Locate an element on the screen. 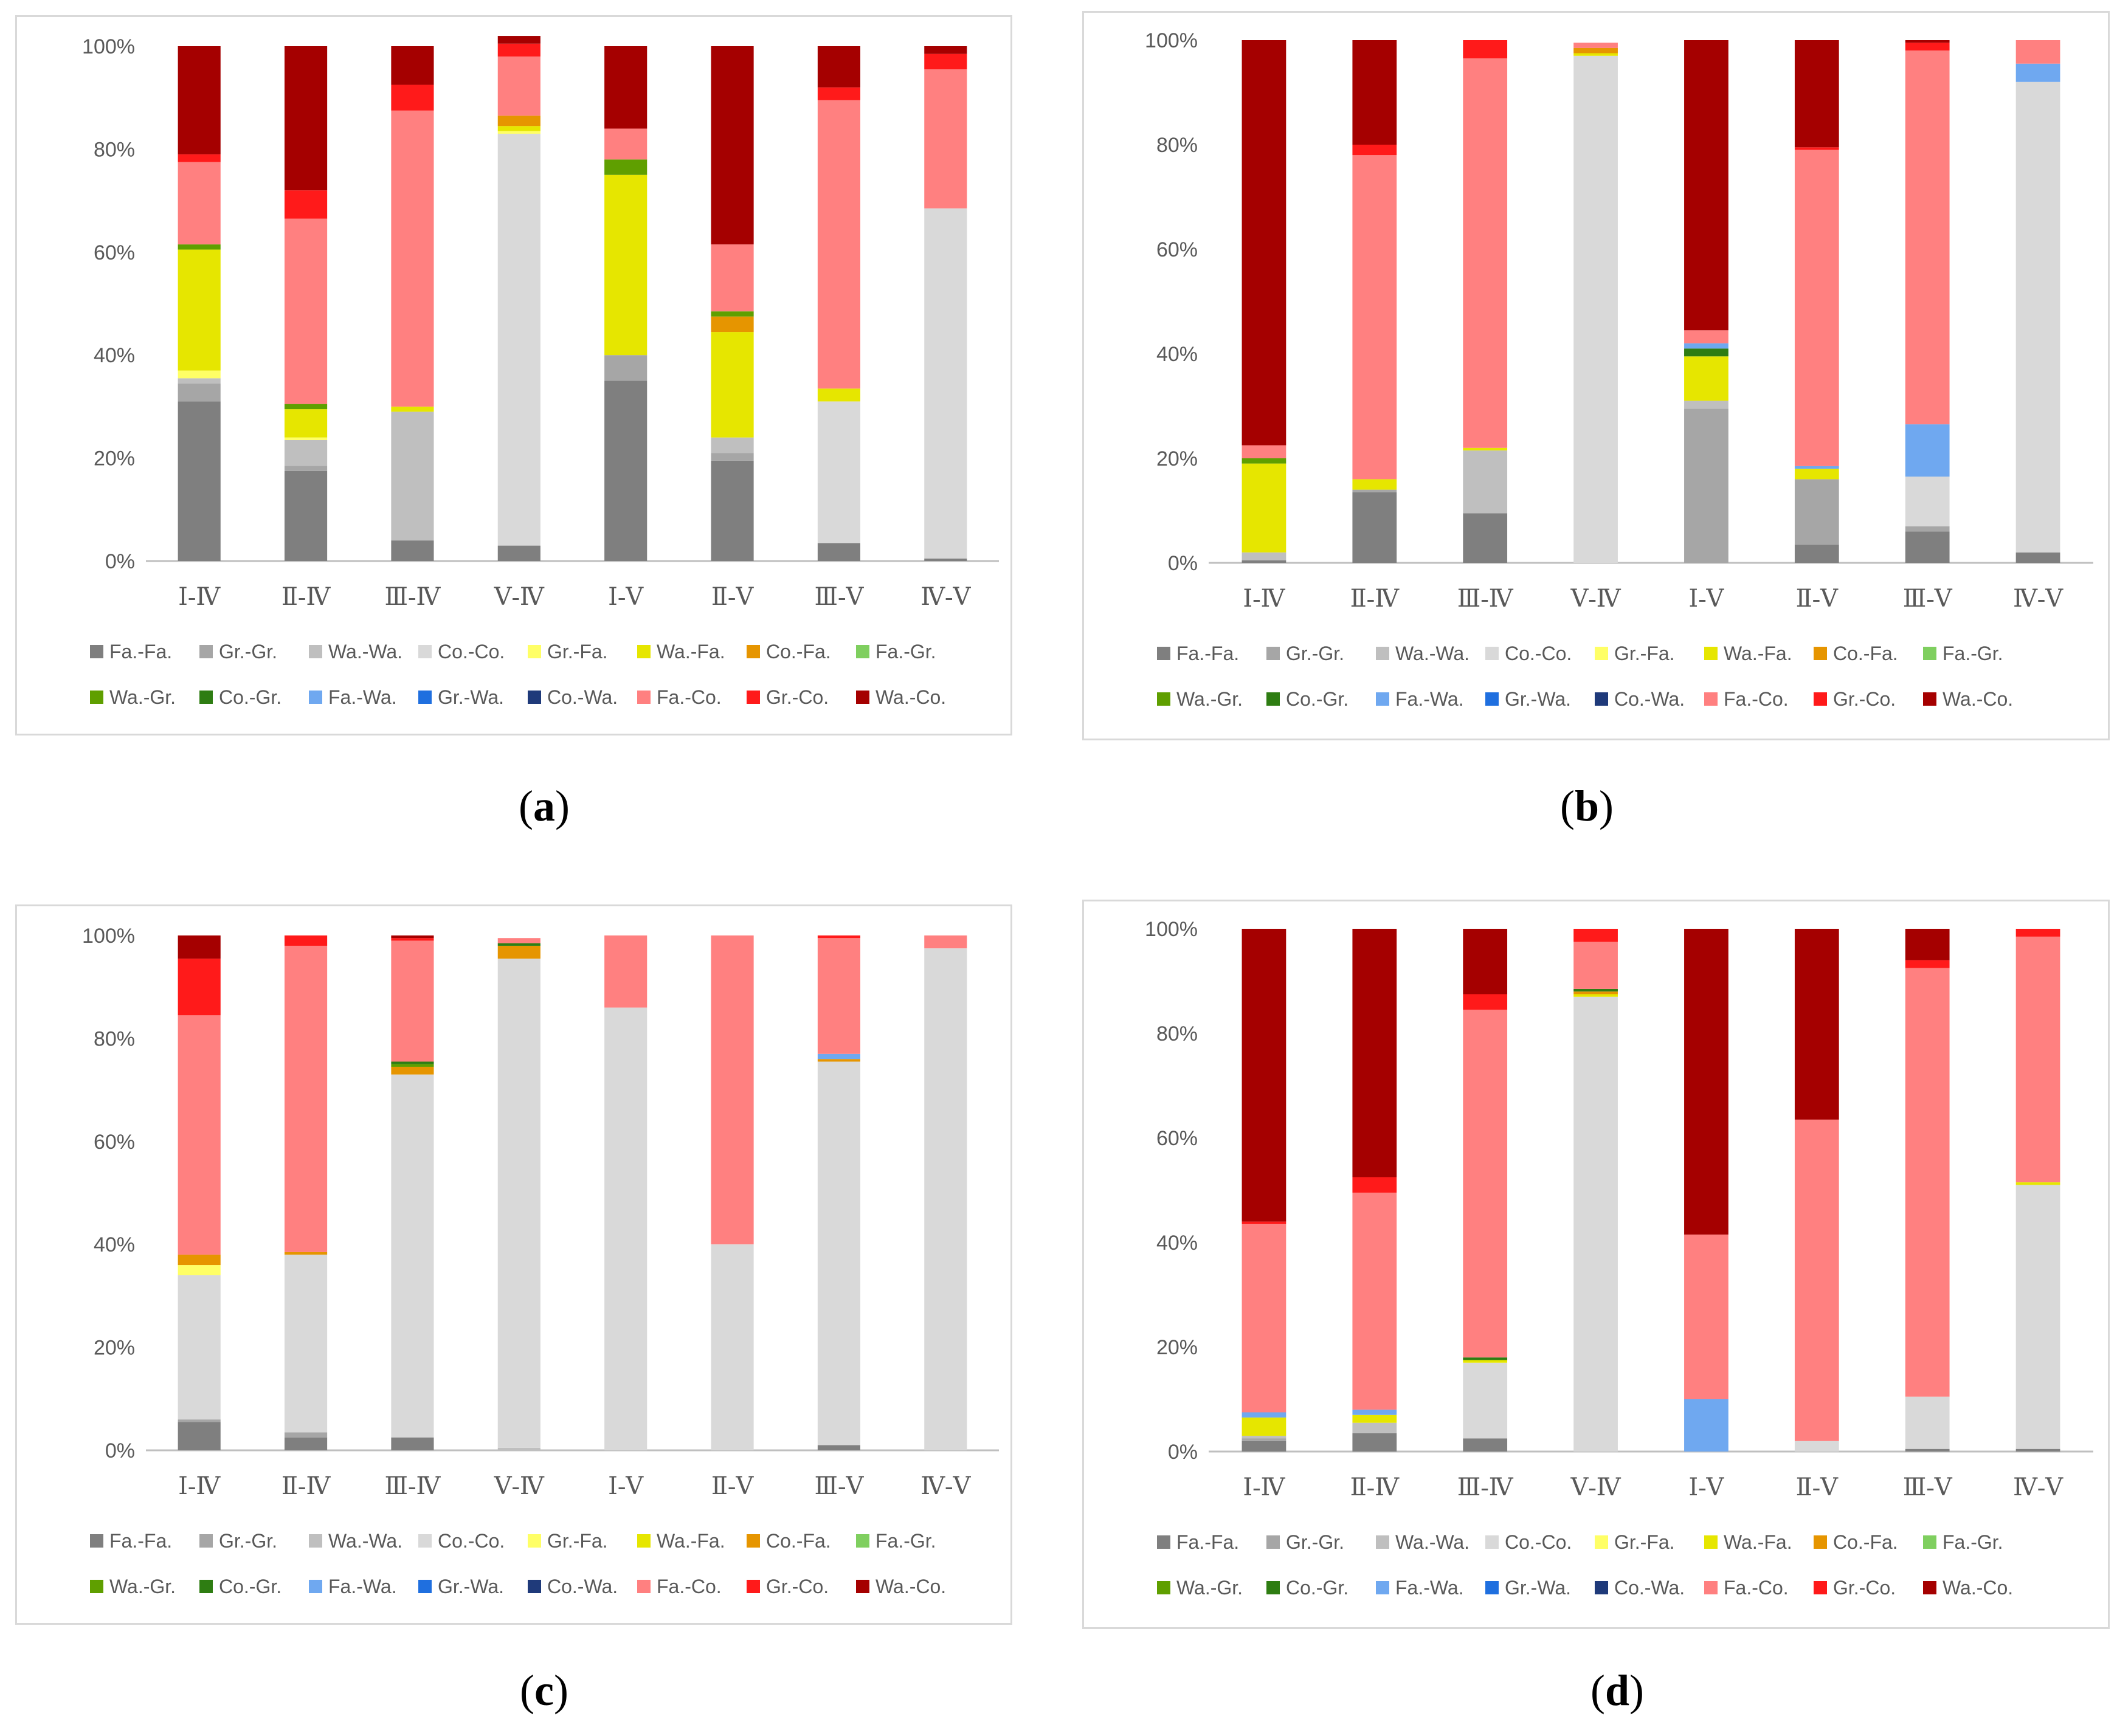 This screenshot has width=2117, height=1736. legend-label: Fa.-Gr. is located at coordinates (1973, 1542).